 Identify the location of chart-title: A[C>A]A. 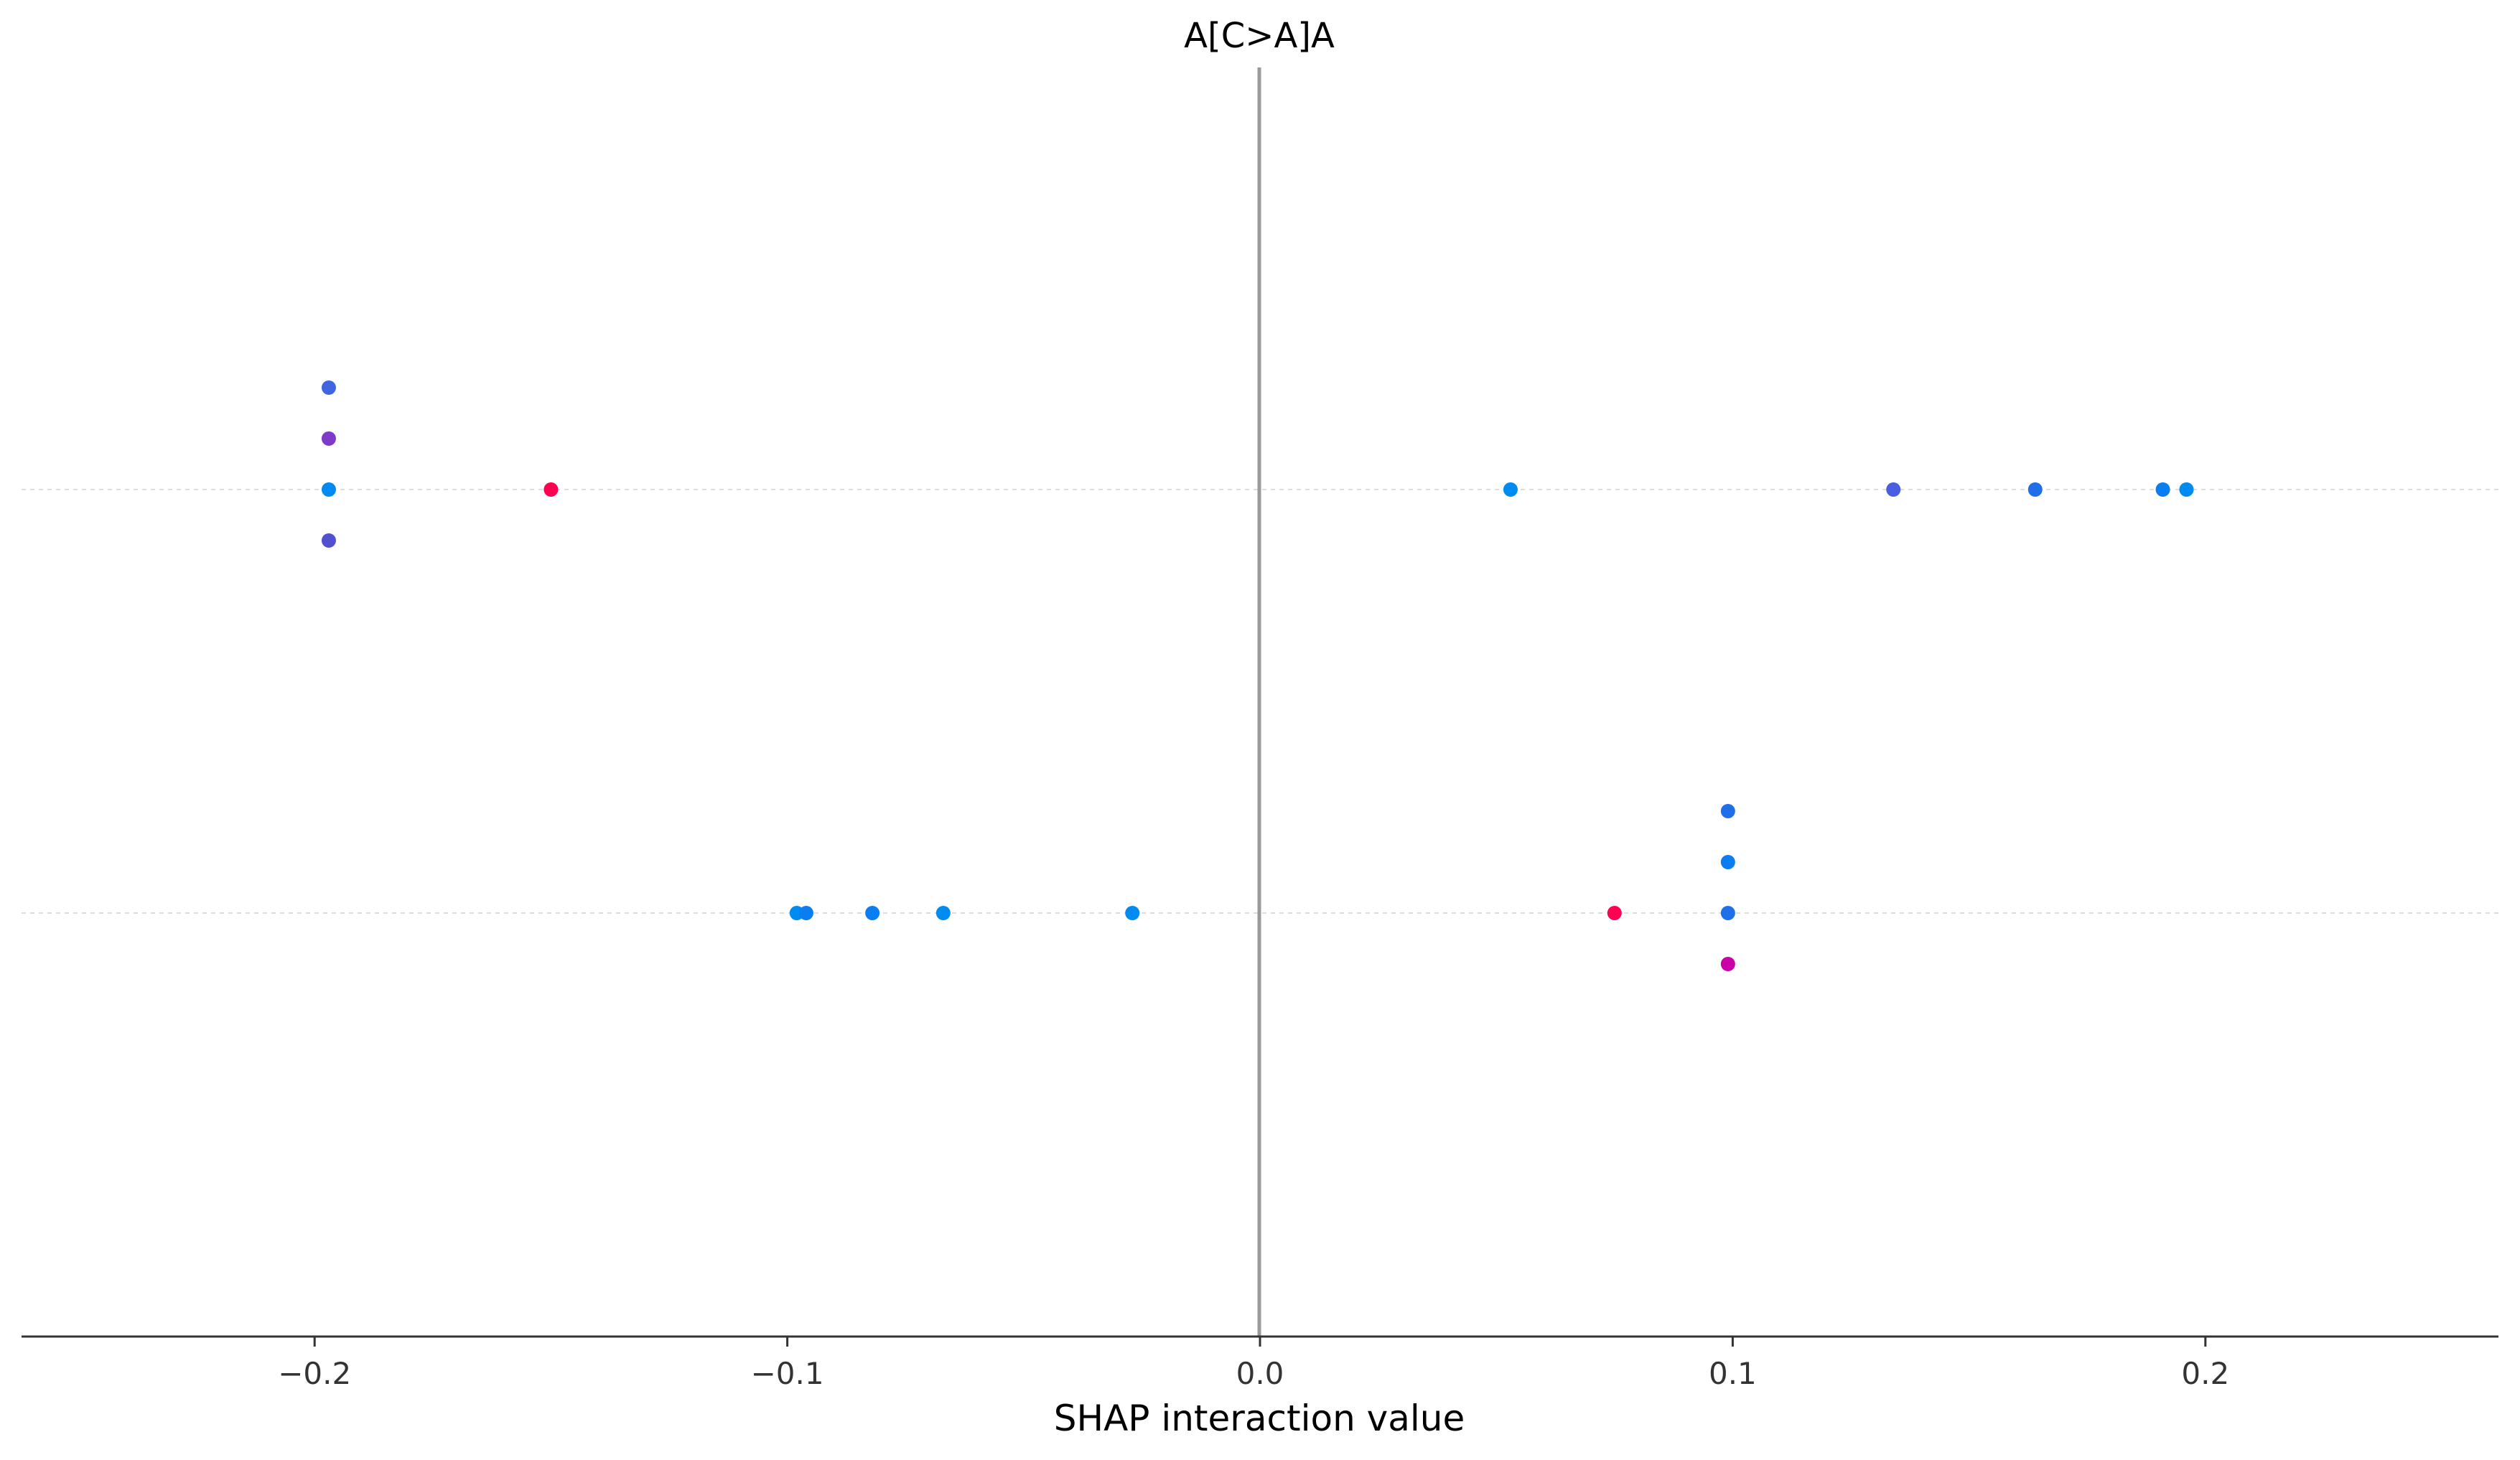
(1259, 36).